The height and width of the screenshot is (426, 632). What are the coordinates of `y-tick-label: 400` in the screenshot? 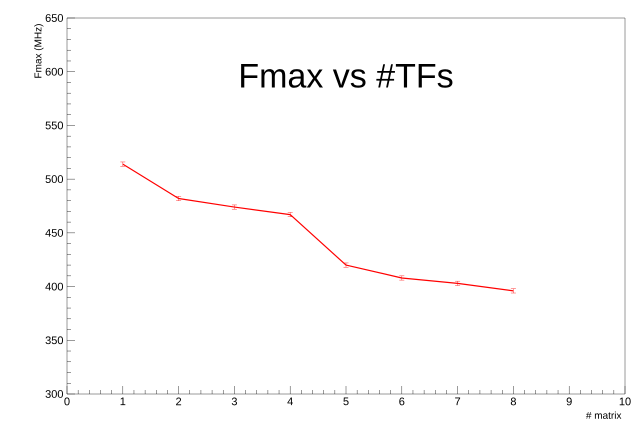 It's located at (54, 286).